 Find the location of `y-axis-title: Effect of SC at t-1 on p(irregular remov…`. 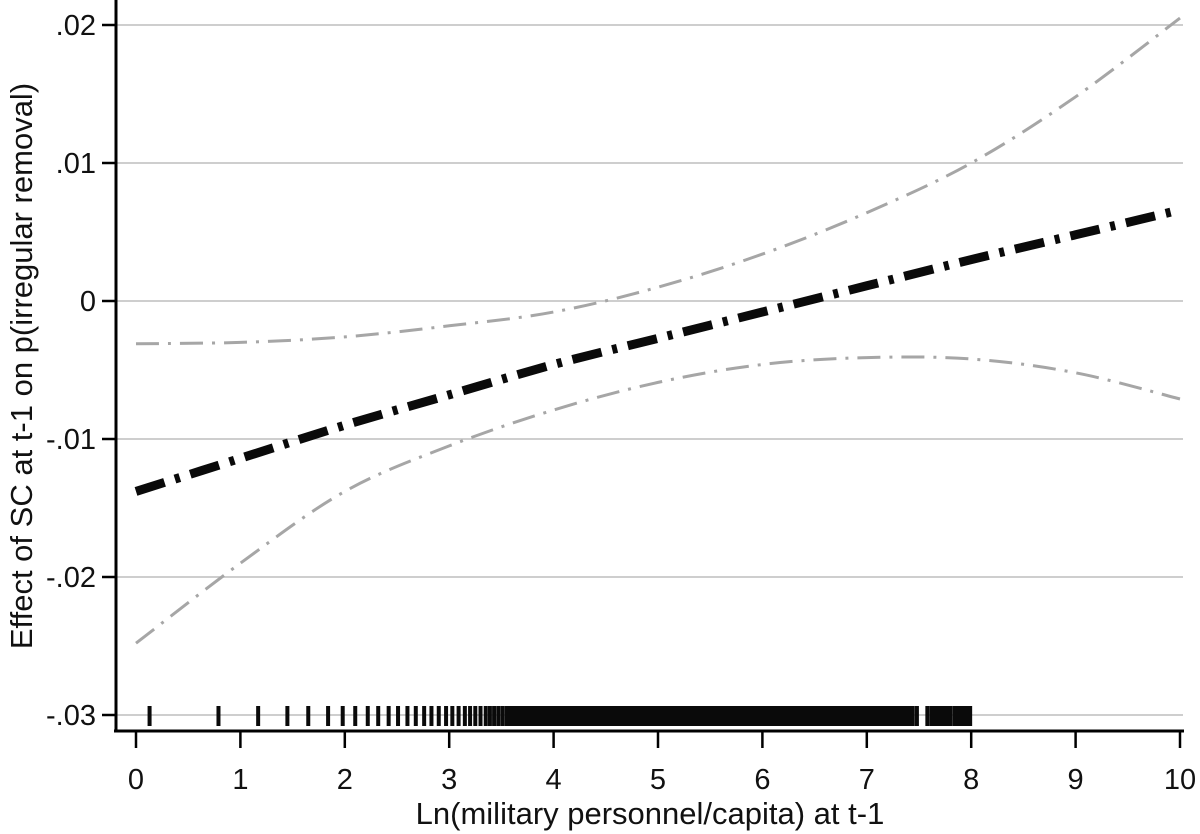

y-axis-title: Effect of SC at t-1 on p(irregular remov… is located at coordinates (21, 366).